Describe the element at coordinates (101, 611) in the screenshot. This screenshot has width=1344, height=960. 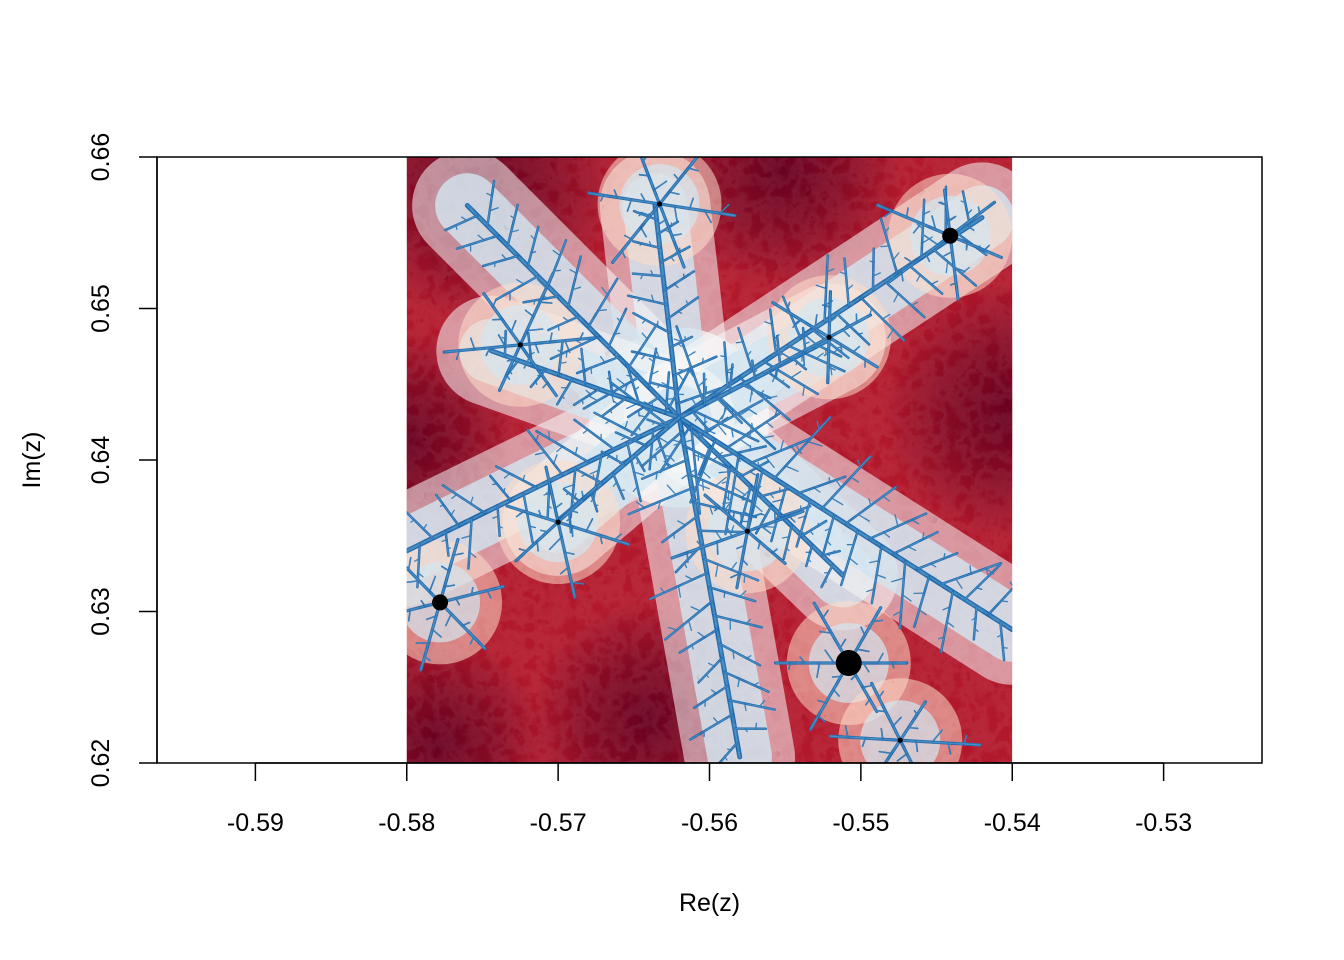
I see `y-tick-label: 0.63` at that location.